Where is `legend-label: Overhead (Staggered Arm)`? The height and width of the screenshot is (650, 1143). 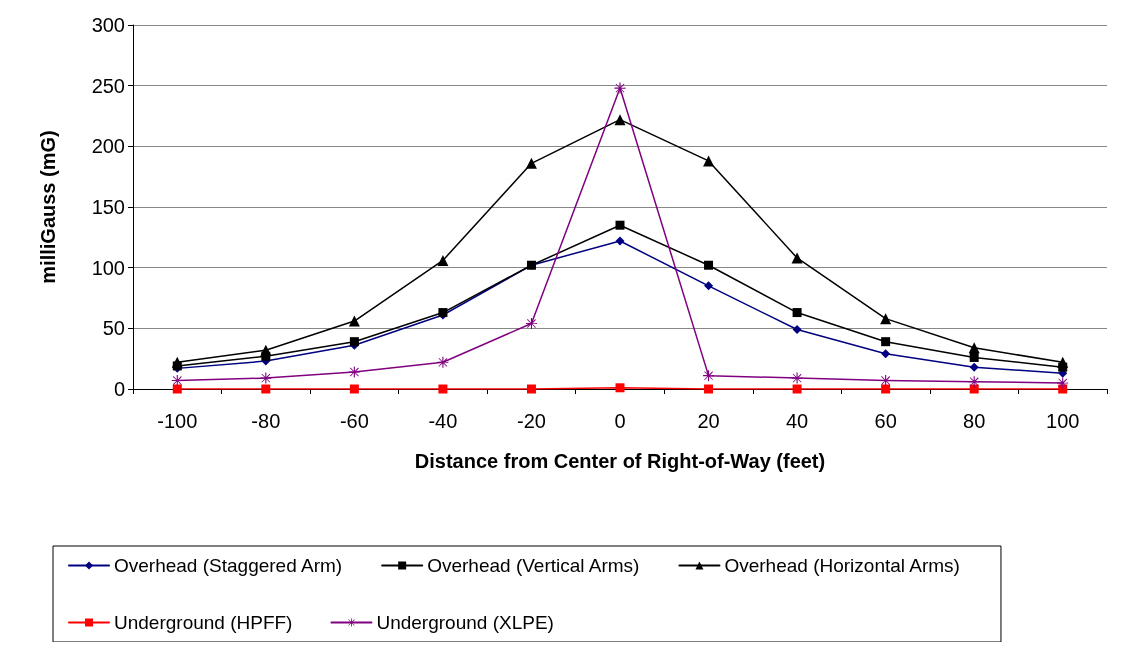
legend-label: Overhead (Staggered Arm) is located at coordinates (228, 565).